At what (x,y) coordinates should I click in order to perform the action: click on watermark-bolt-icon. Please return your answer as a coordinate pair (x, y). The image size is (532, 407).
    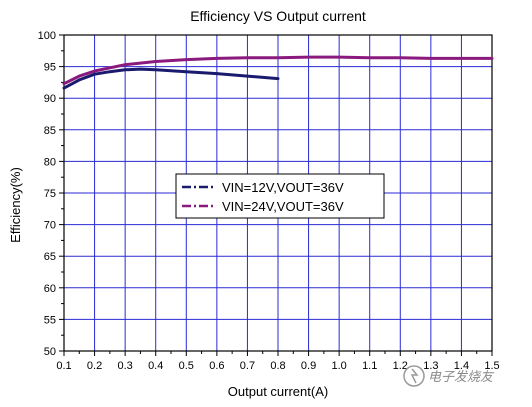
    Looking at the image, I should click on (414, 376).